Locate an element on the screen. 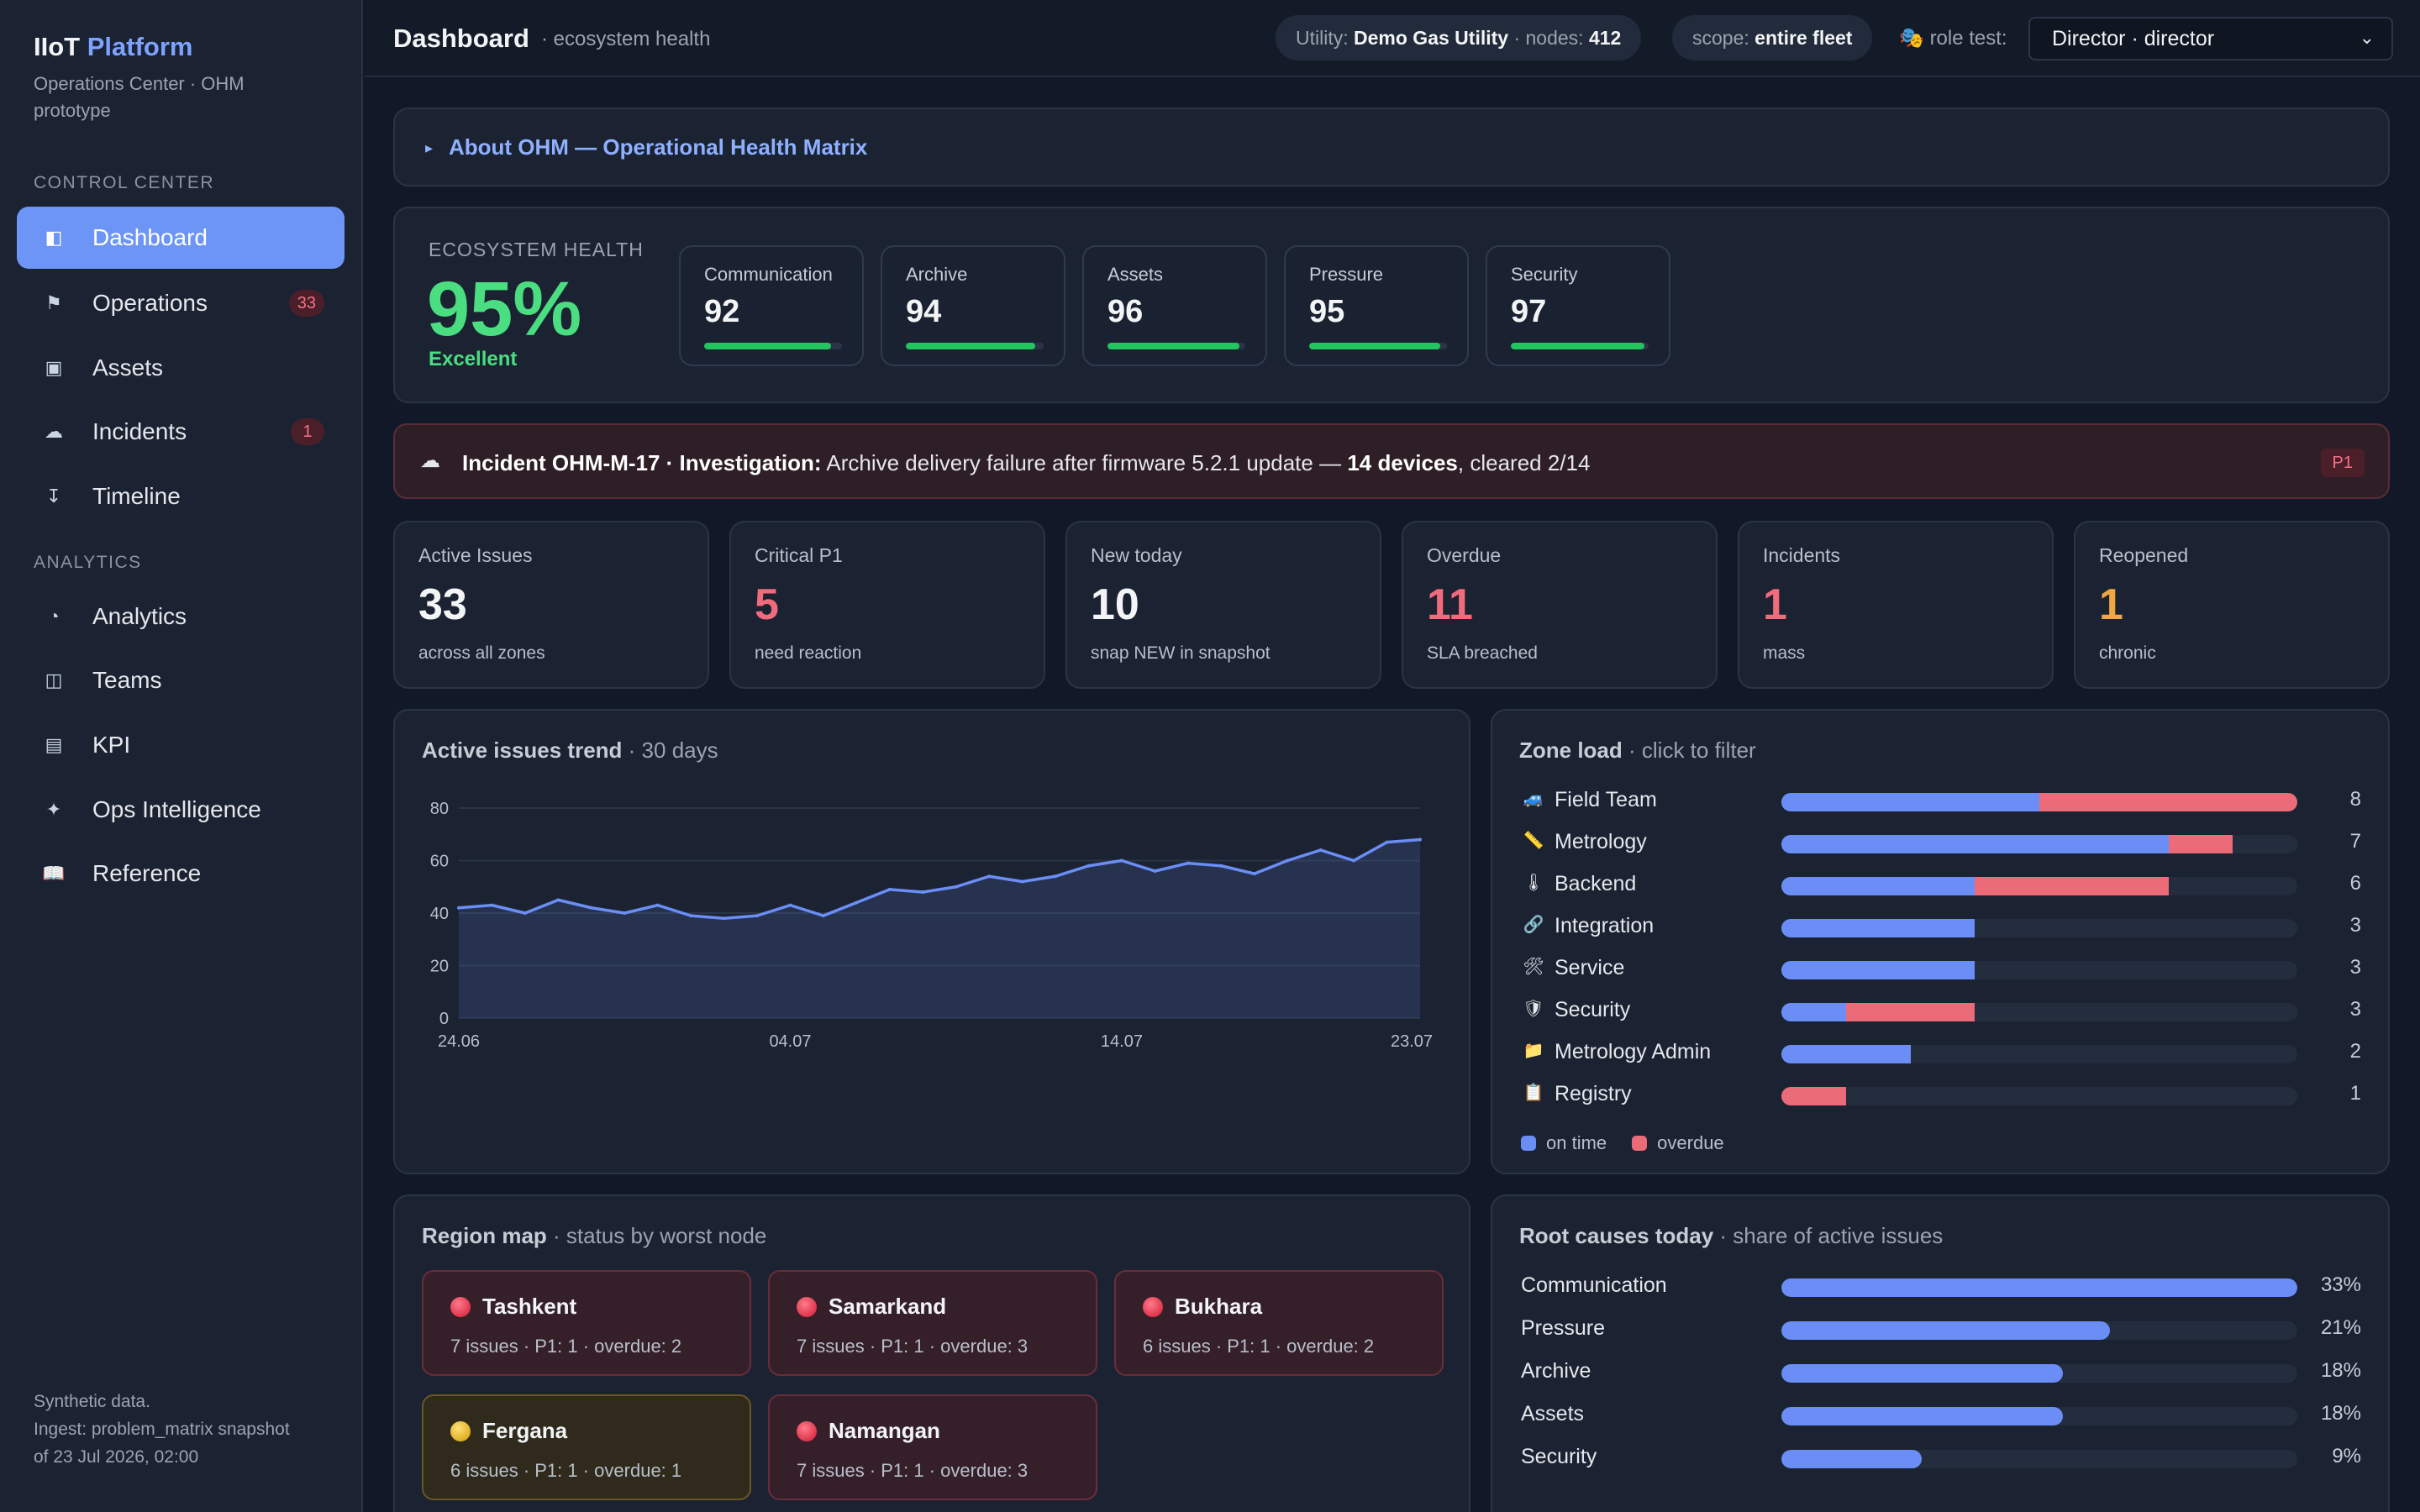 This screenshot has height=1512, width=2420. y-tick-label: 20 is located at coordinates (439, 967).